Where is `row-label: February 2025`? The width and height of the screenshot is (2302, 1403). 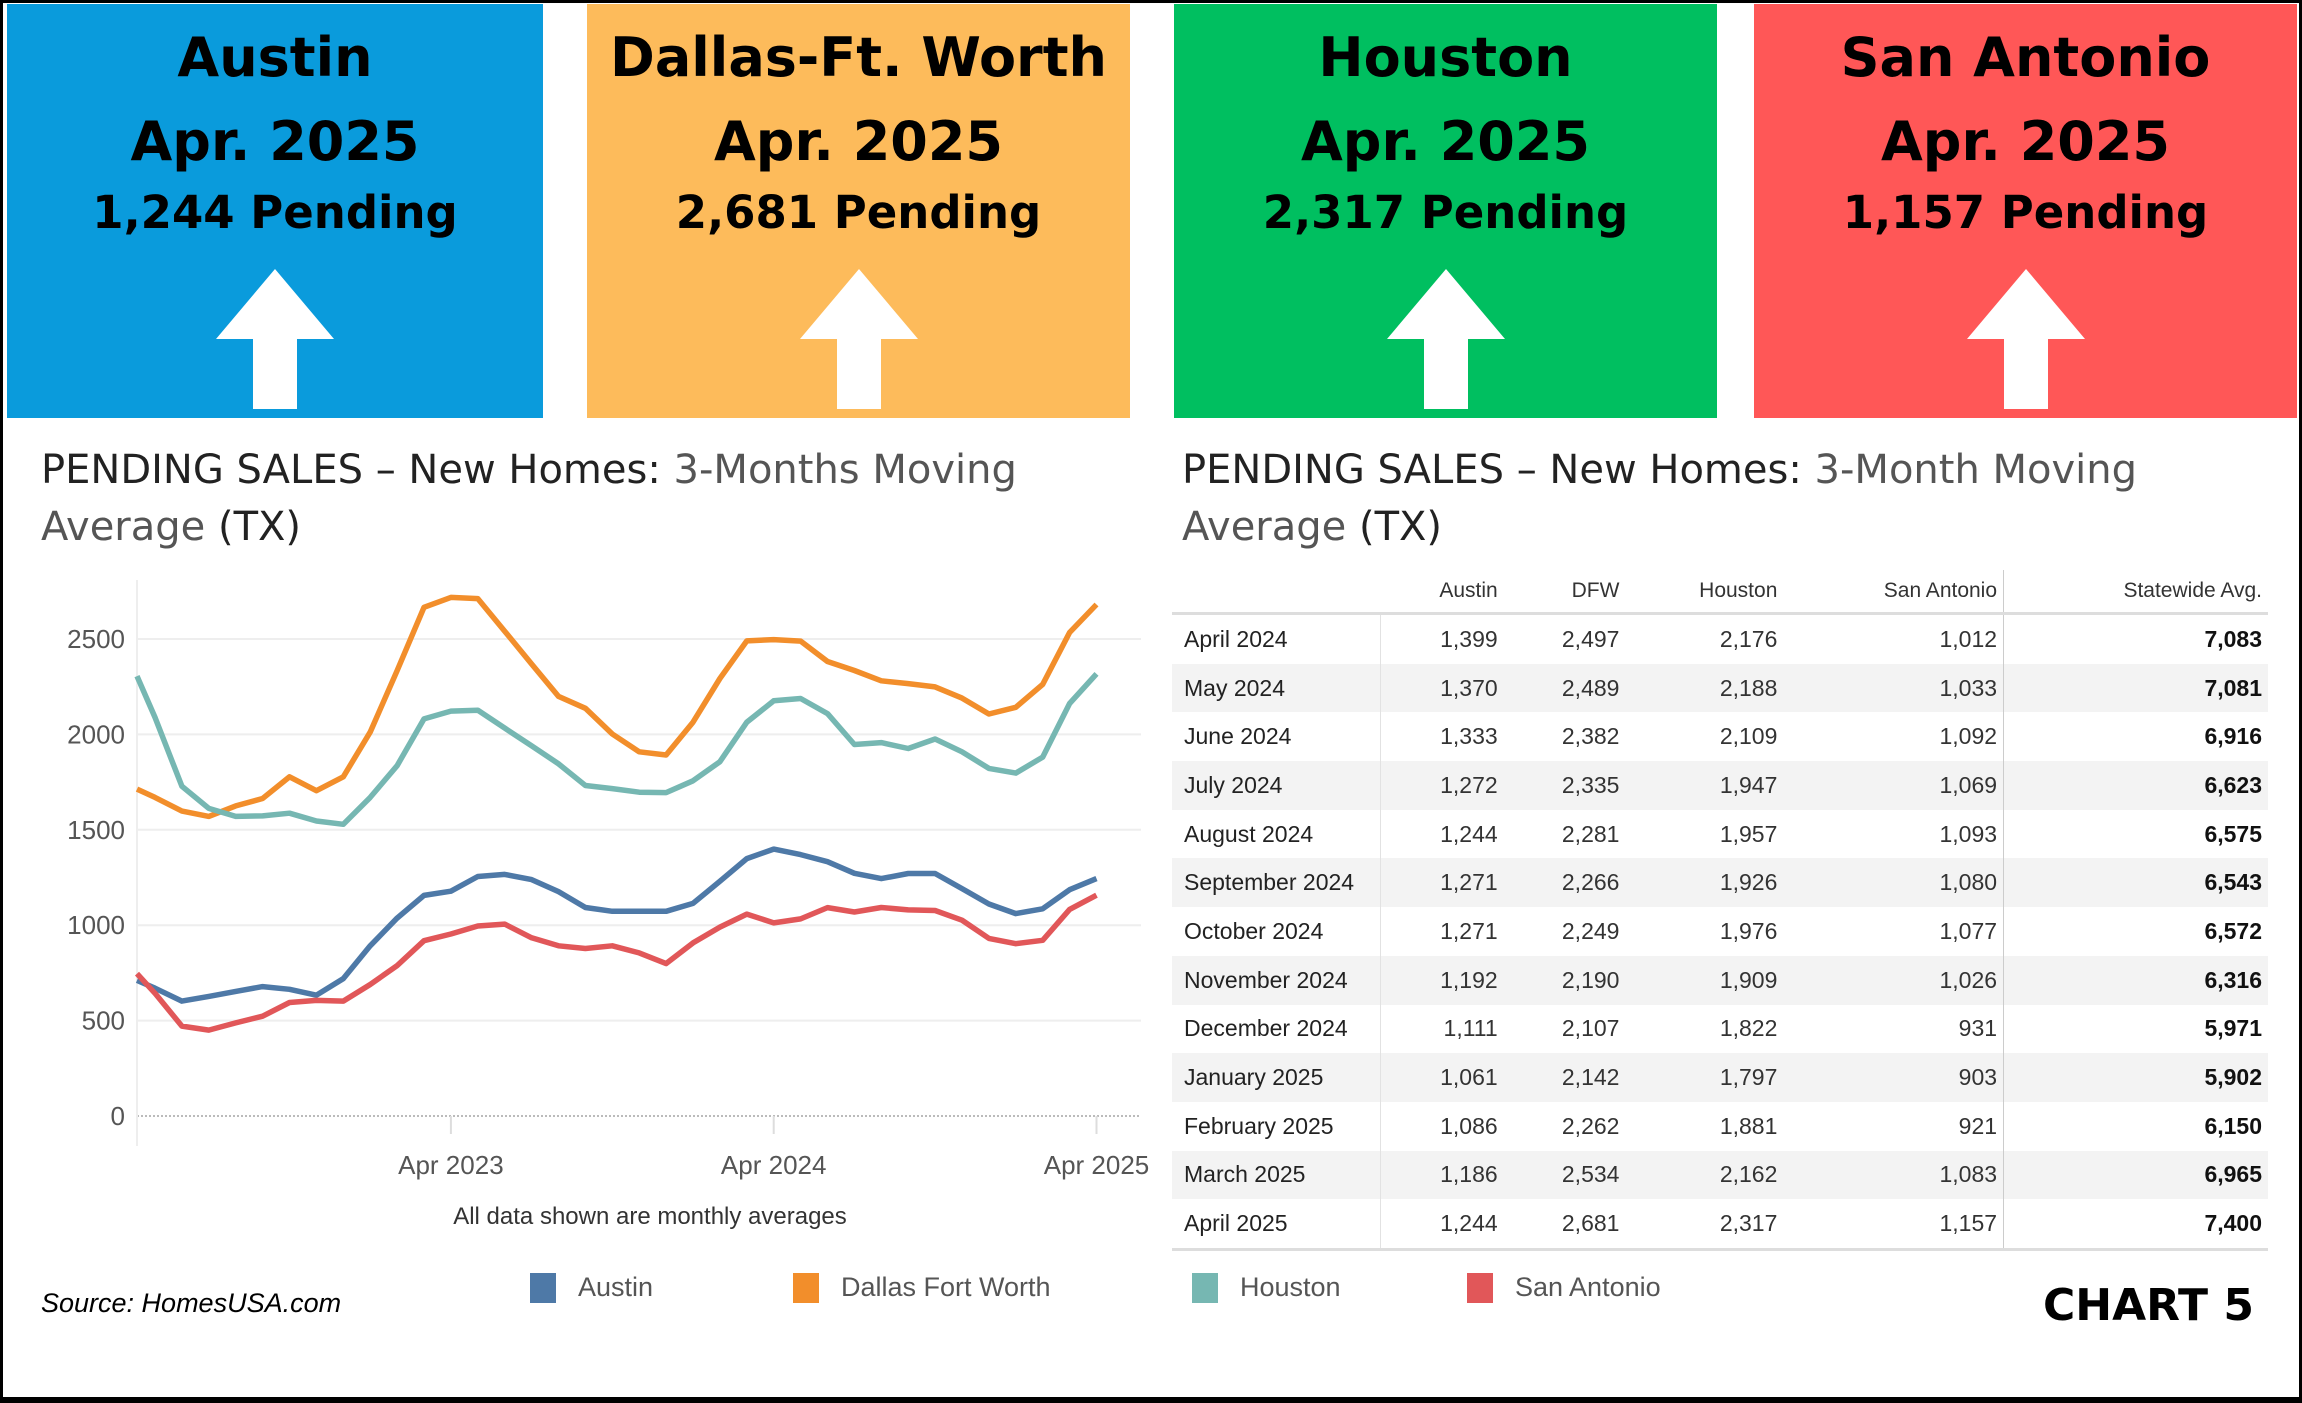 row-label: February 2025 is located at coordinates (1276, 1126).